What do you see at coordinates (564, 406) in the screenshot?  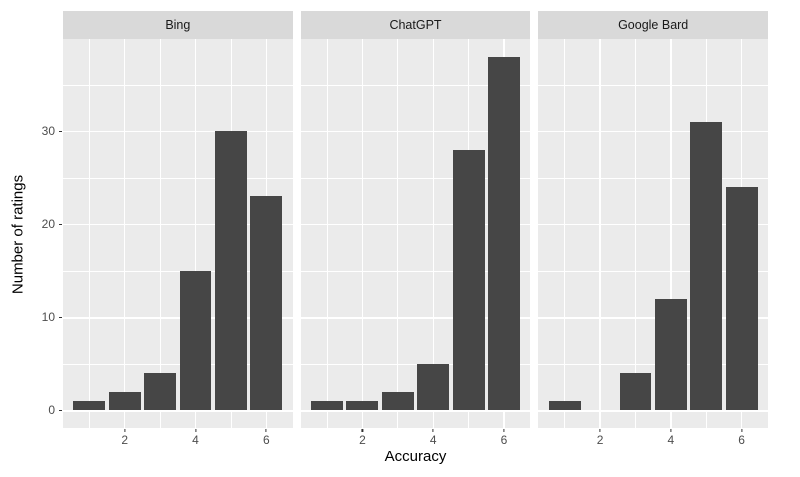 I see `bar-google-bard-x1` at bounding box center [564, 406].